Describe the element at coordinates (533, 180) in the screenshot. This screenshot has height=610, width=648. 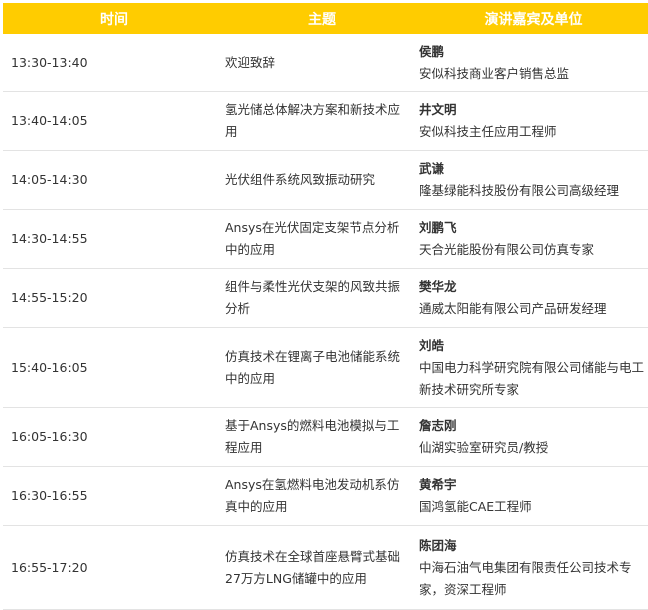
I see `speaker-cell: 武谦 隆基绿能科技股份有限公司高级经理` at that location.